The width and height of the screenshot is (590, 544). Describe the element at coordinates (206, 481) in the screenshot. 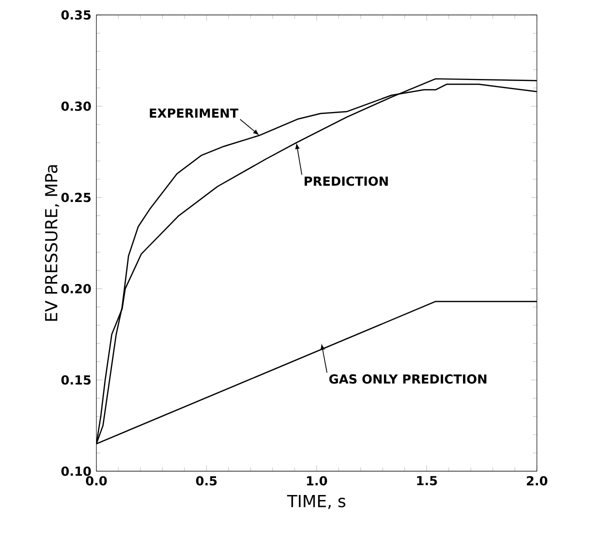

I see `x-tick-label: 0.5` at that location.